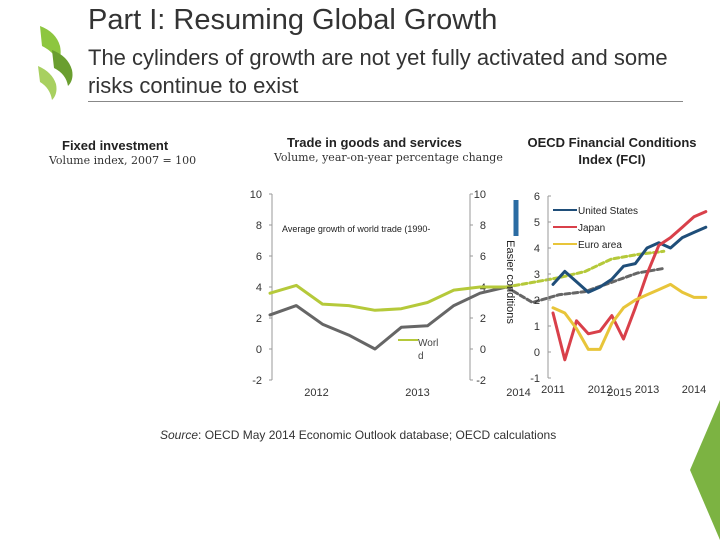 This screenshot has height=540, width=720. What do you see at coordinates (612, 151) in the screenshot?
I see `fci-title: OECD Financial Conditions Index (FCI)` at bounding box center [612, 151].